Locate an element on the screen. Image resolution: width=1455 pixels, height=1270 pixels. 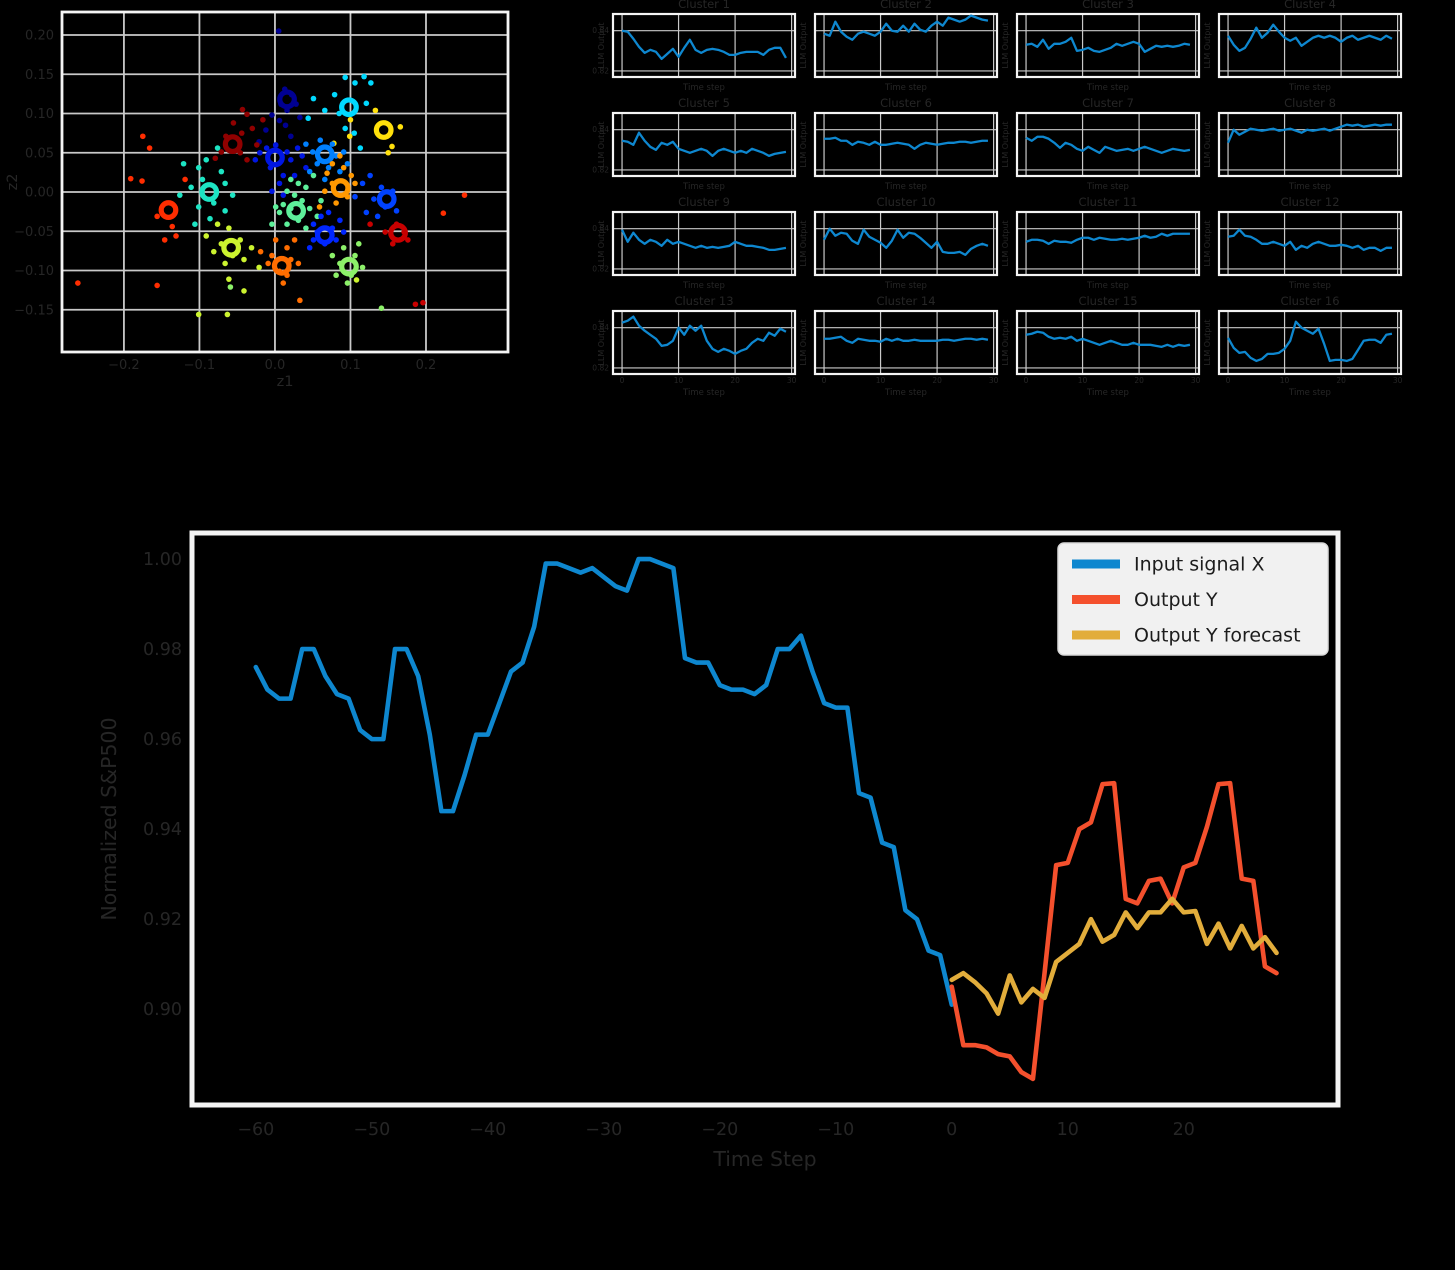
subplot-title: Cluster 8 is located at coordinates (1310, 103).